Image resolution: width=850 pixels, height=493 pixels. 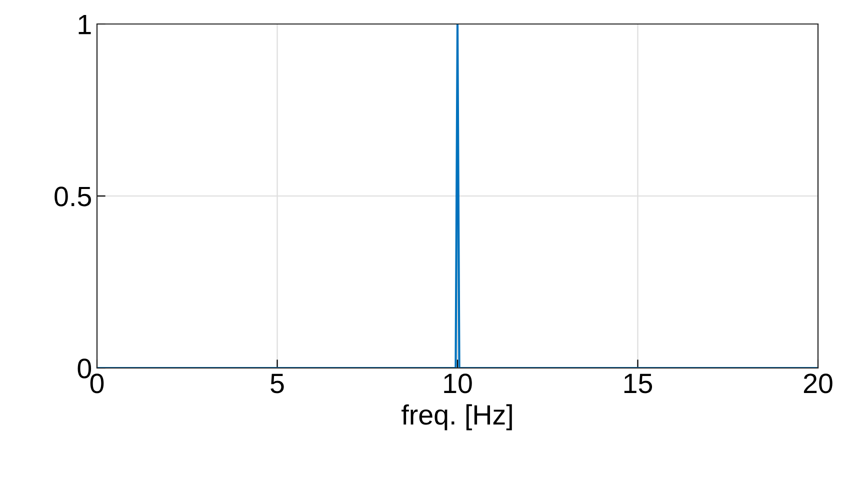 I want to click on x-tick-label: 10, so click(x=458, y=384).